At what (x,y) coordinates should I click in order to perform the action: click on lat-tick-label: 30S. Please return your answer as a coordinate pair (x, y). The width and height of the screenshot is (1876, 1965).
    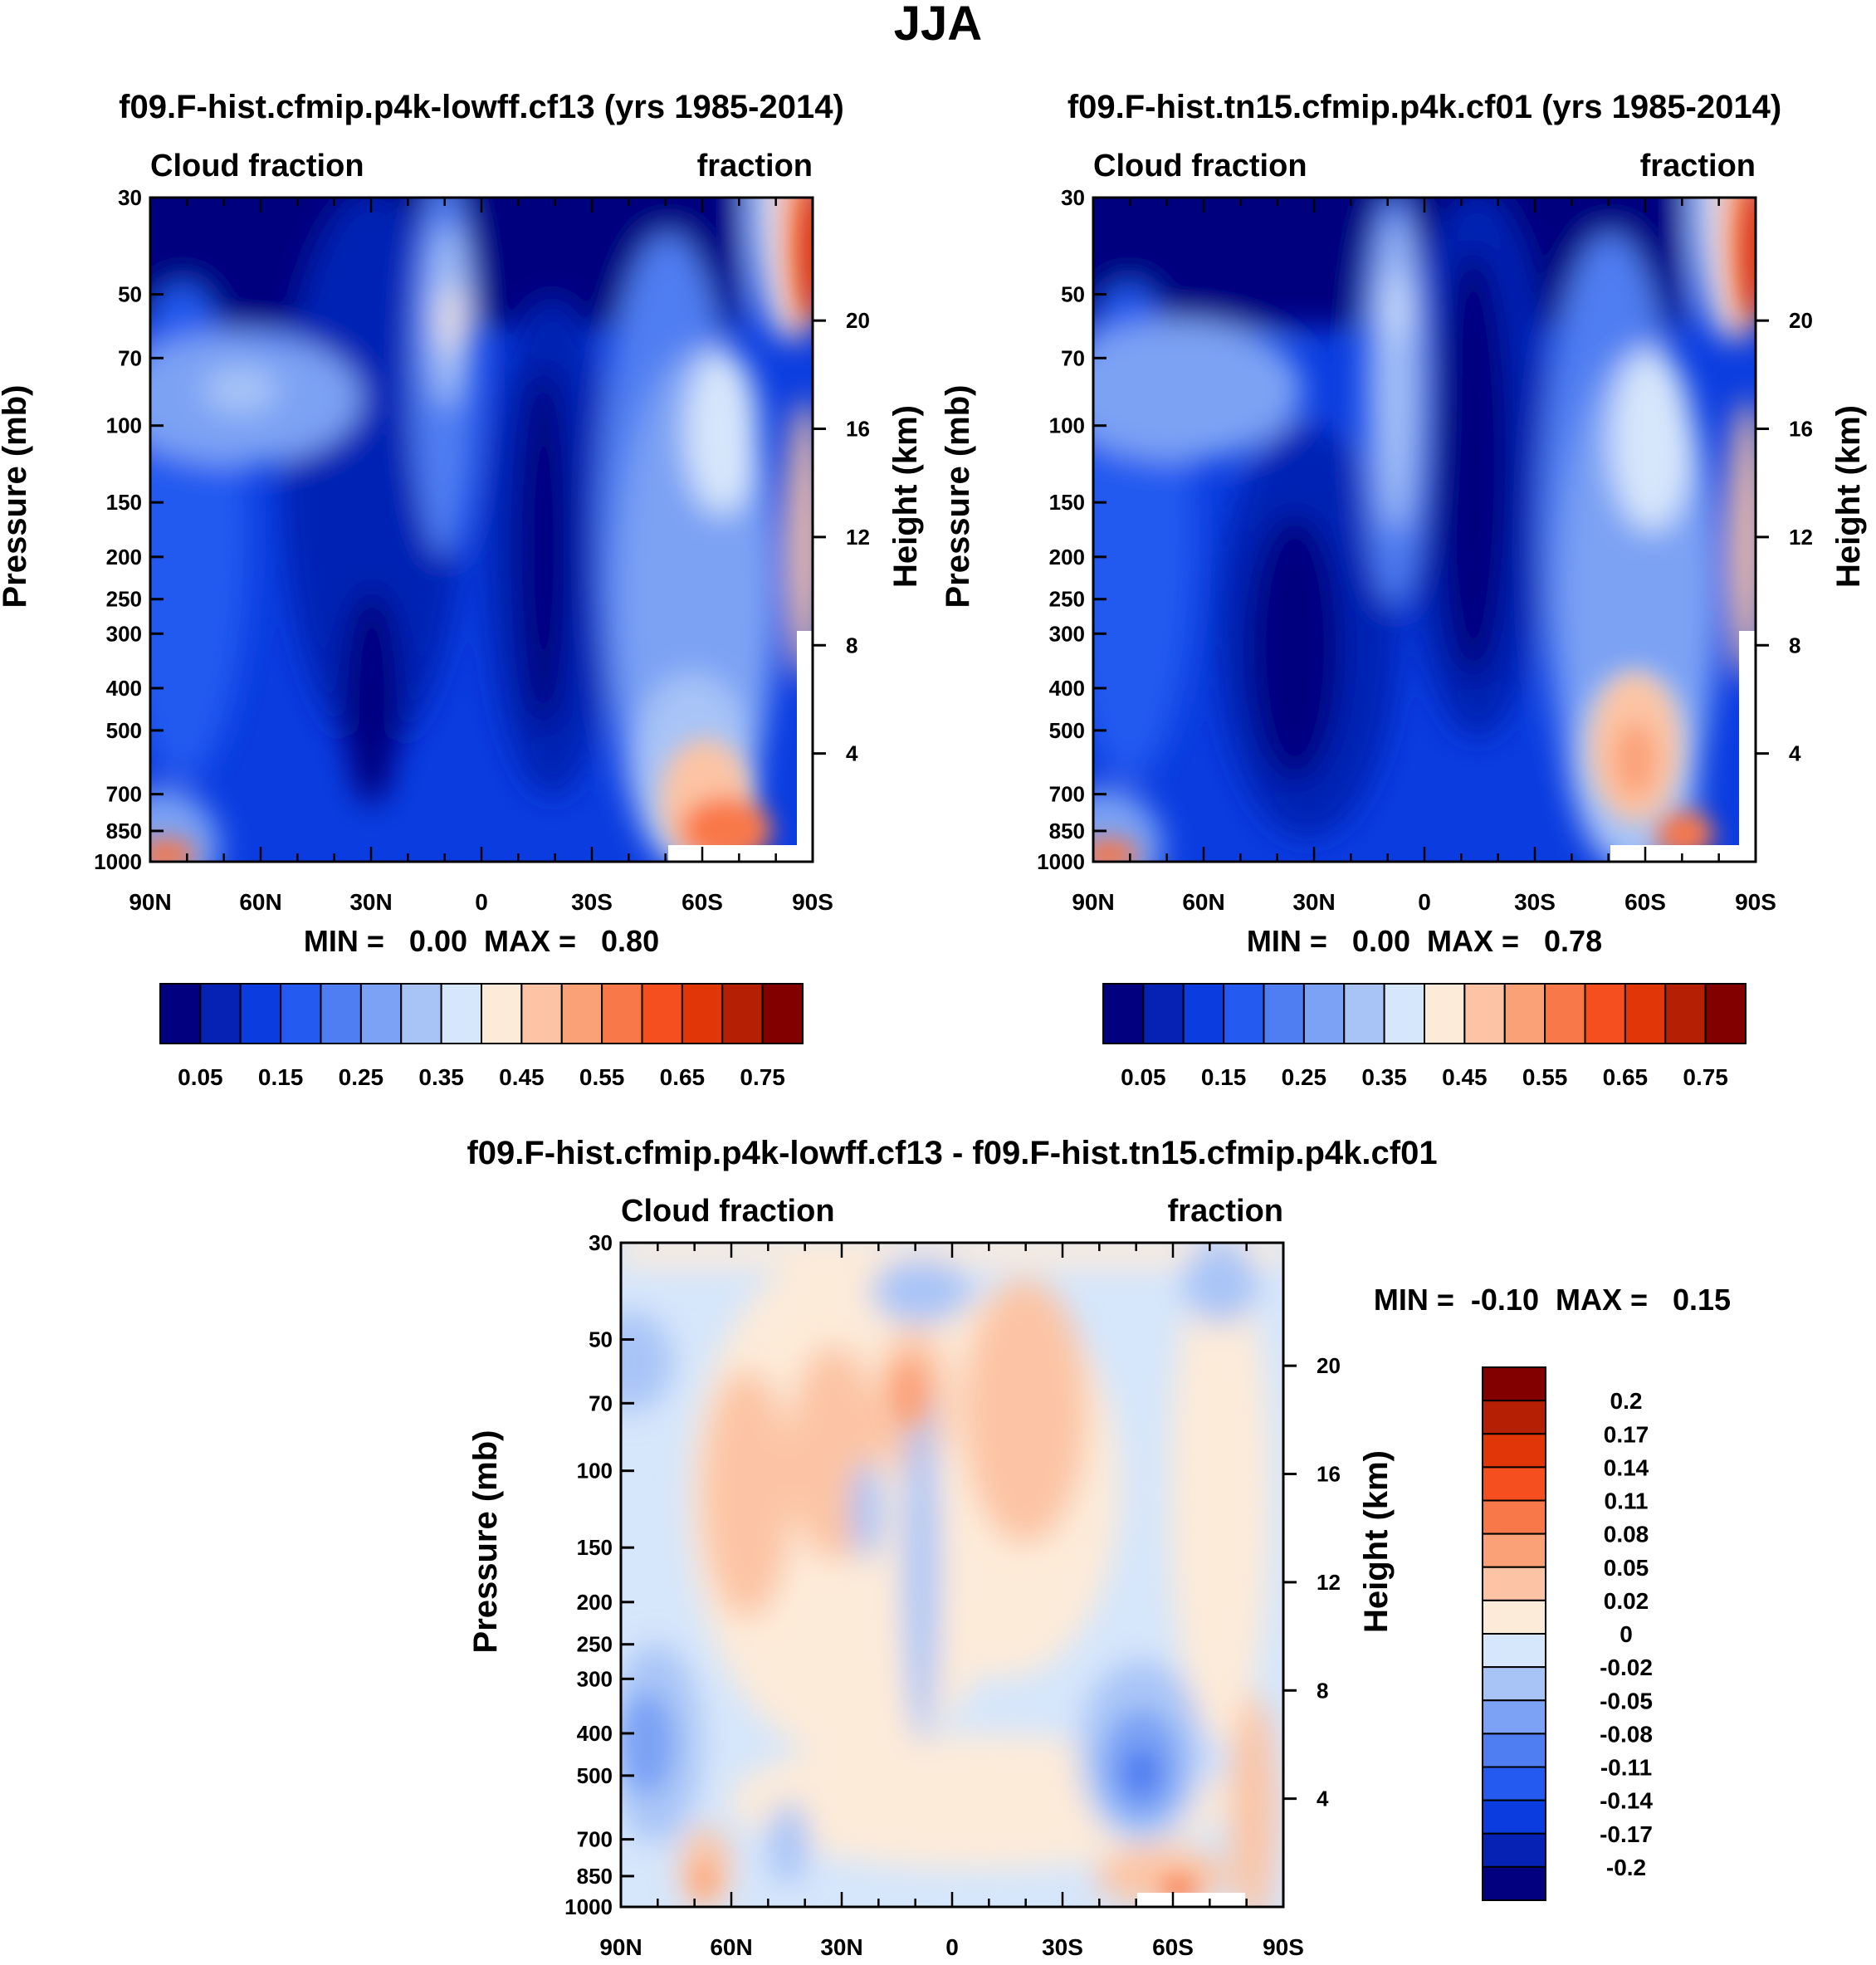
    Looking at the image, I should click on (1535, 902).